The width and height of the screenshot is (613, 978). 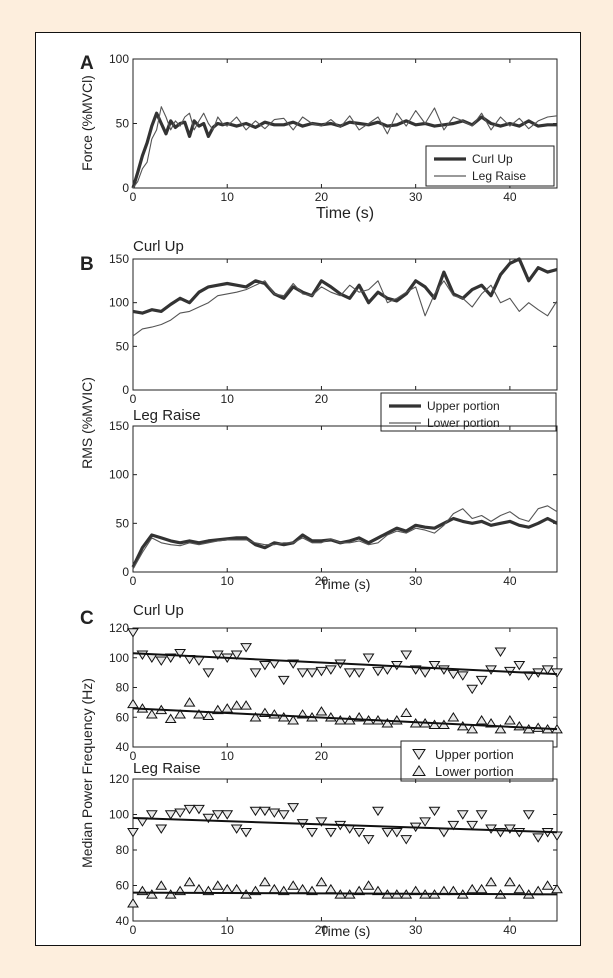 What do you see at coordinates (119, 779) in the screenshot?
I see `y-tick-label: 120` at bounding box center [119, 779].